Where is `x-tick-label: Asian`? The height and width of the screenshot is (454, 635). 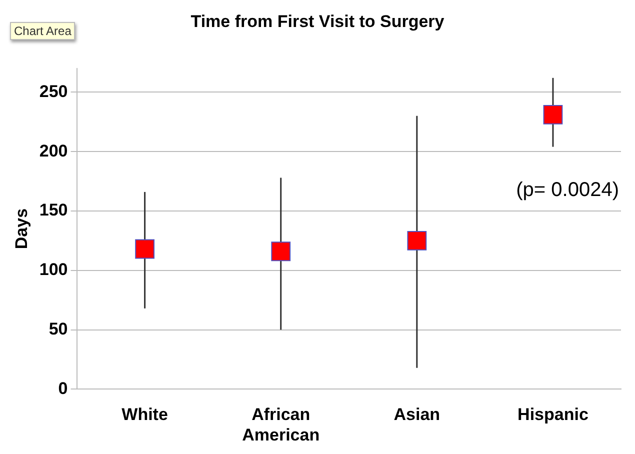
x-tick-label: Asian is located at coordinates (417, 414).